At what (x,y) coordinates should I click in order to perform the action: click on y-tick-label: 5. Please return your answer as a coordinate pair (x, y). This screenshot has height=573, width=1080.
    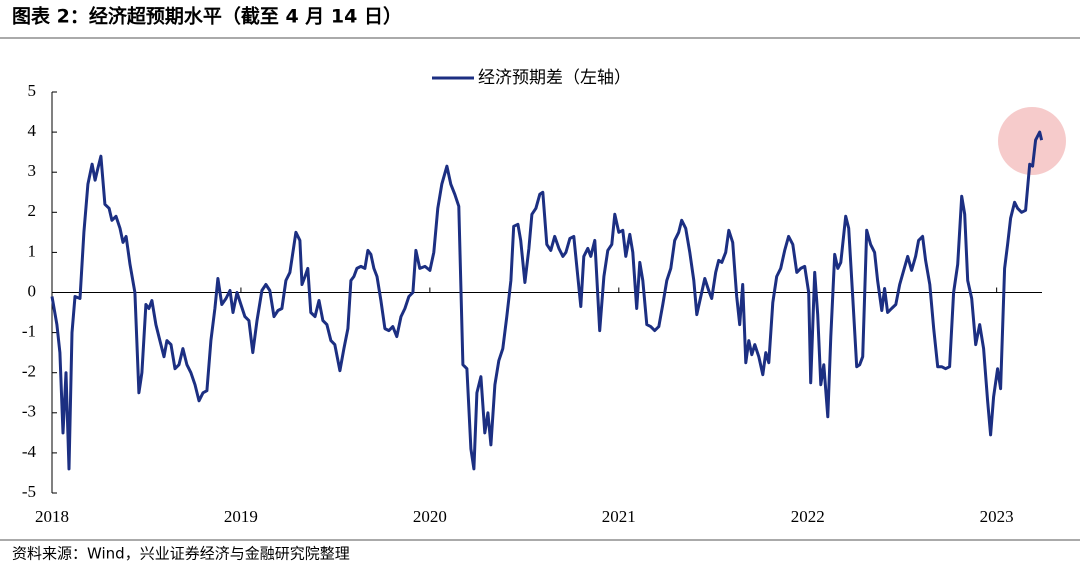
    Looking at the image, I should click on (32, 90).